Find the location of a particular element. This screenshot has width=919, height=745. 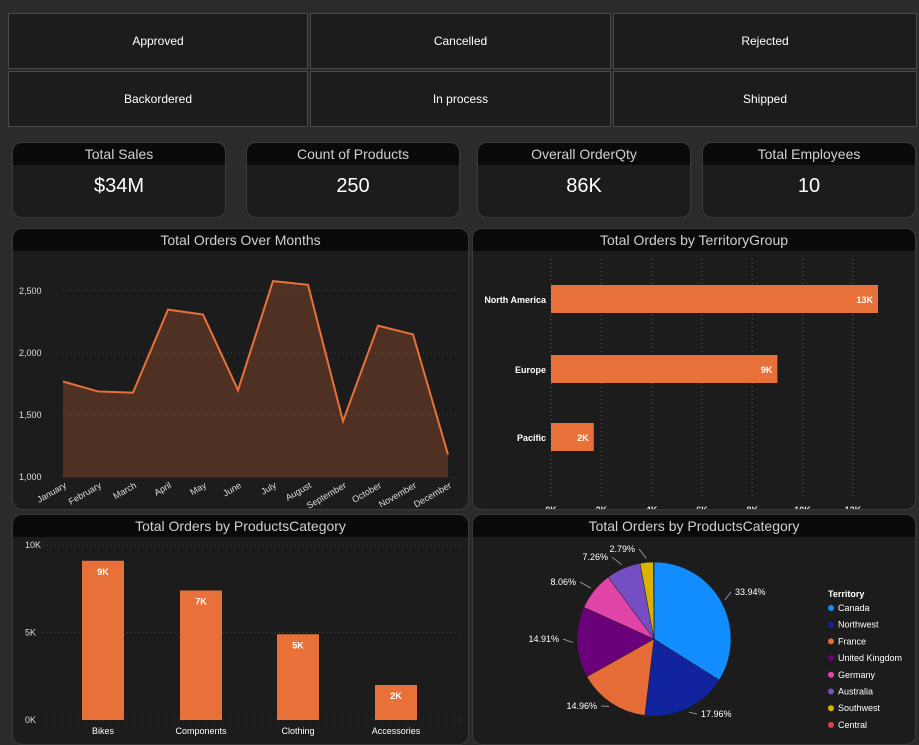

x-tick-label: 6K is located at coordinates (702, 507).